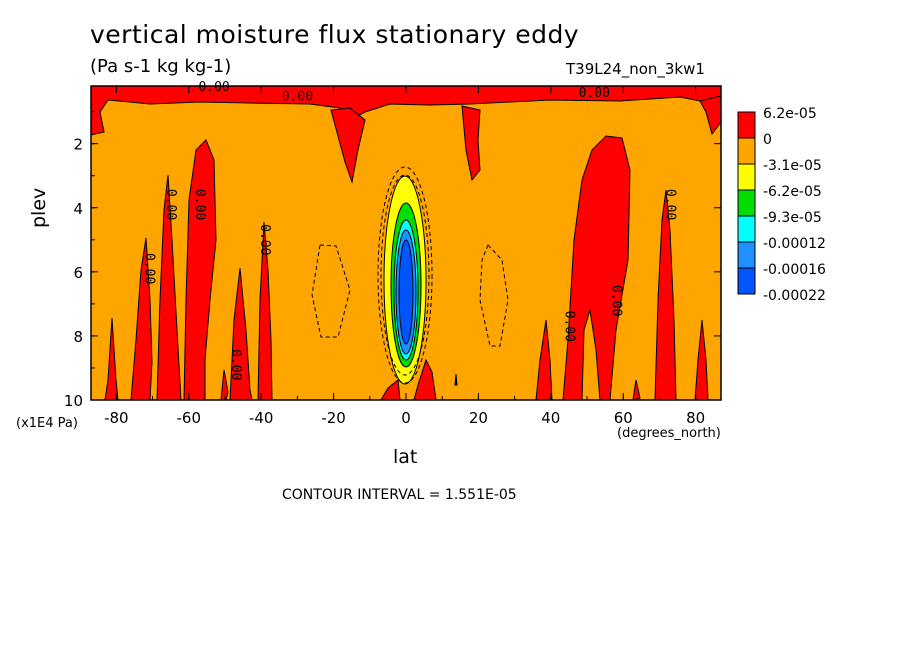 The image size is (904, 654). I want to click on y-tick-label: 2, so click(78, 145).